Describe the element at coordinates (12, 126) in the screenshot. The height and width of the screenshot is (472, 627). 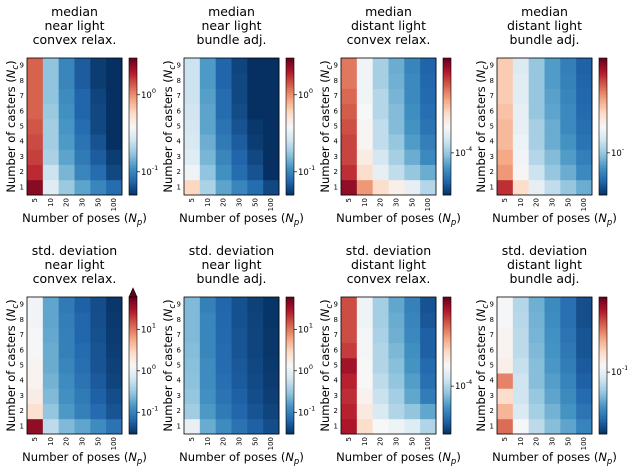
I see `y-axis-label: Number of casters (Nc)` at that location.